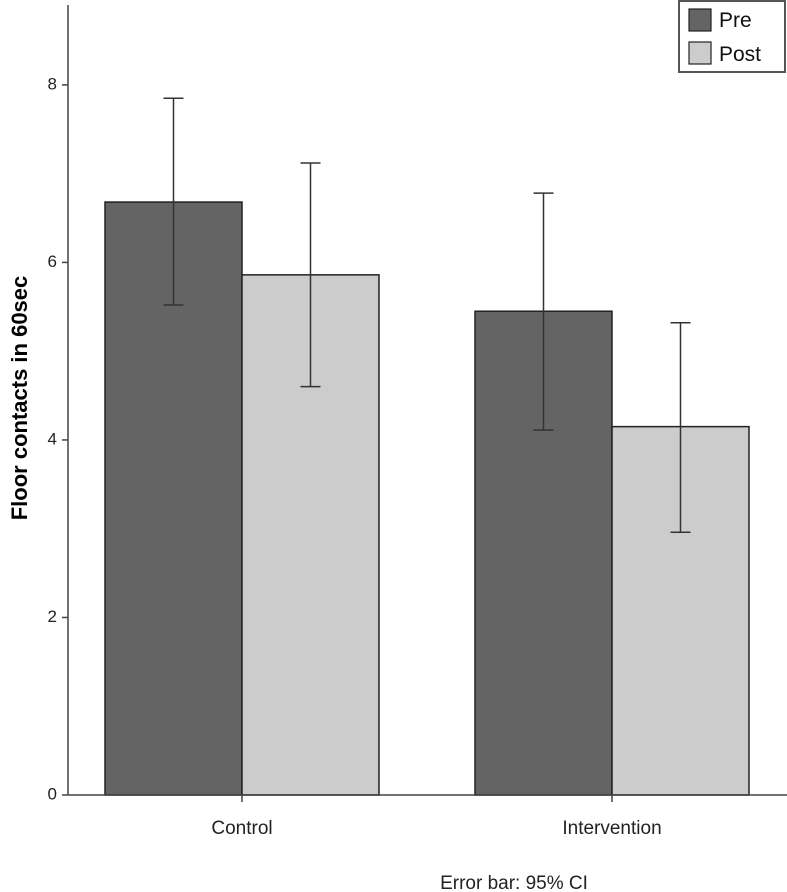 The image size is (787, 892). I want to click on x-ticks: Control Intervention, so click(436, 817).